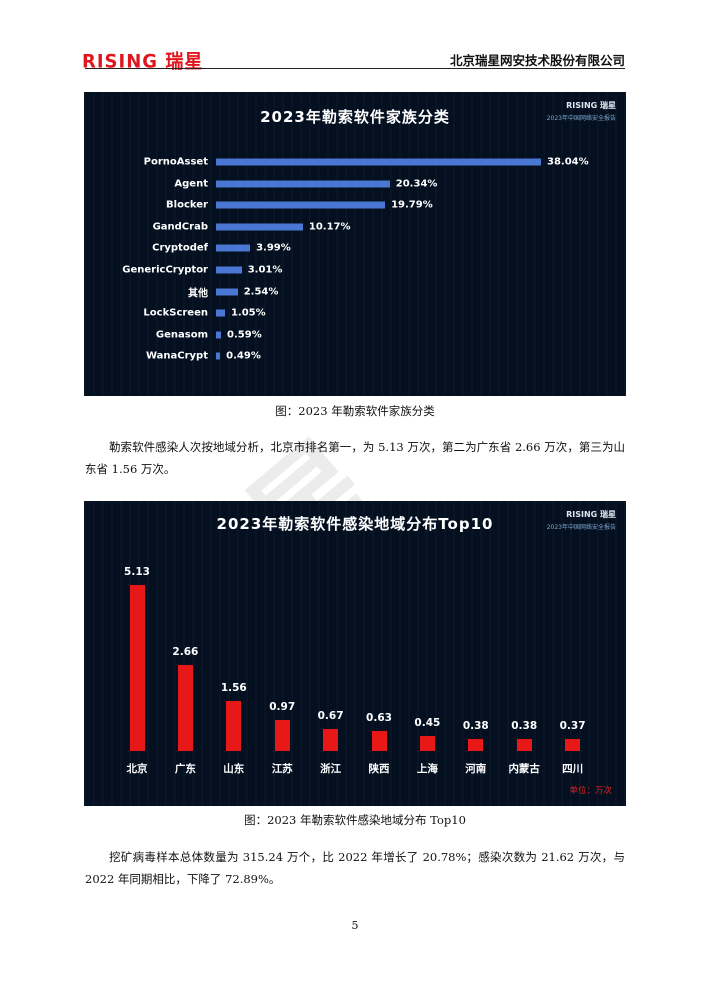 The image size is (710, 1004). I want to click on category-label: GenericCryptor, so click(165, 270).